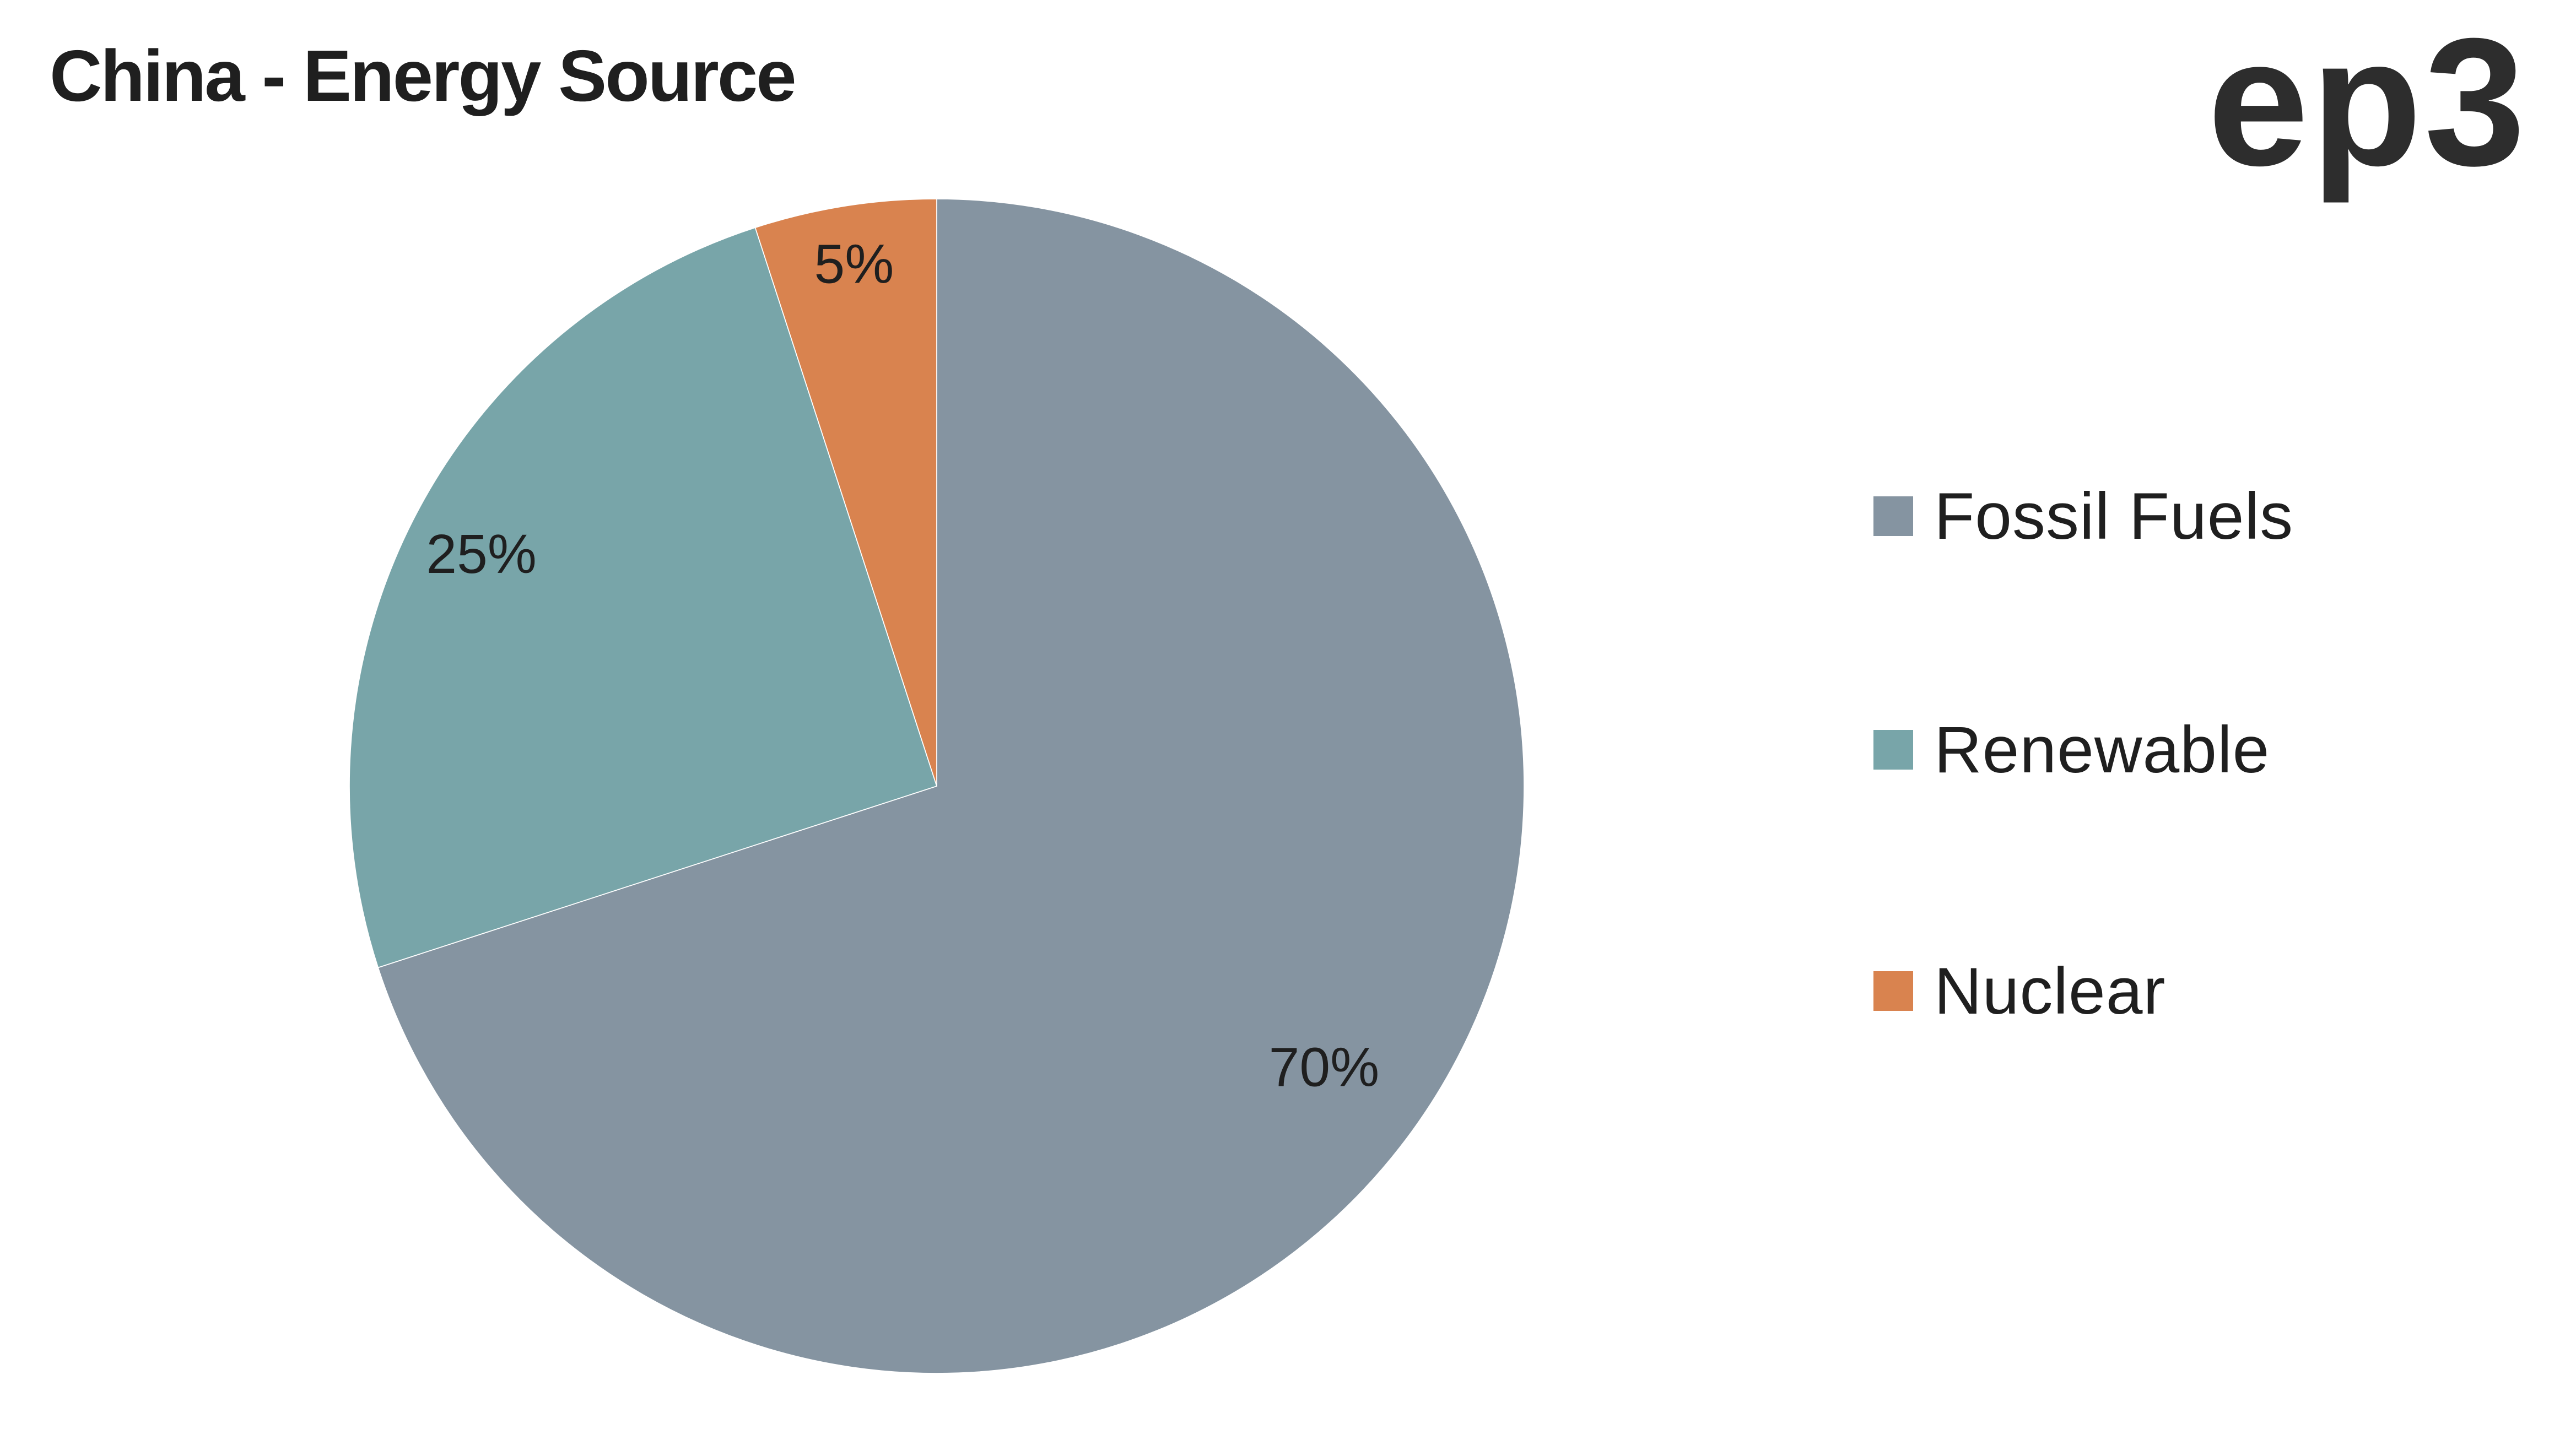 This screenshot has height=1429, width=2576. Describe the element at coordinates (2050, 991) in the screenshot. I see `legend-label-nuclear: Nuclear` at that location.